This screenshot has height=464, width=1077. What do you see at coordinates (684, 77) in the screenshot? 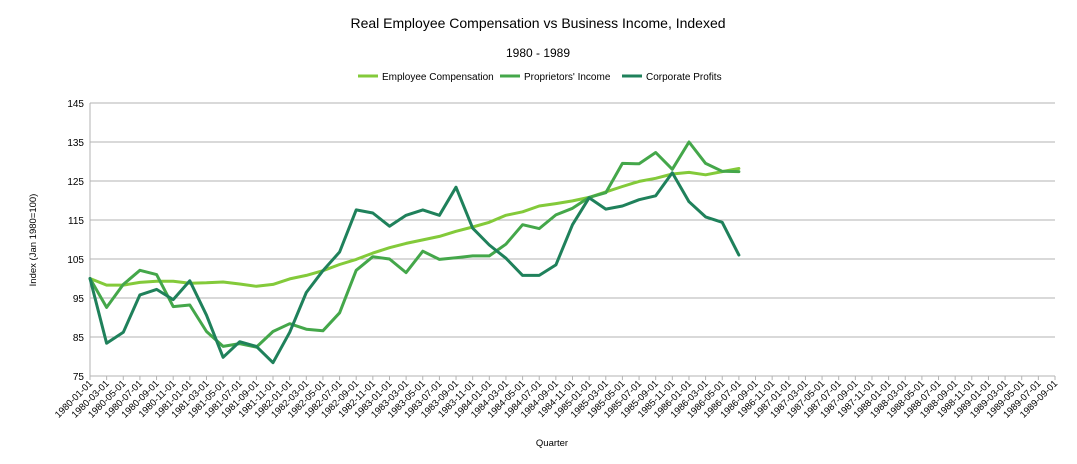
I see `legend-label-corporate-profits: Corporate Profits` at bounding box center [684, 77].